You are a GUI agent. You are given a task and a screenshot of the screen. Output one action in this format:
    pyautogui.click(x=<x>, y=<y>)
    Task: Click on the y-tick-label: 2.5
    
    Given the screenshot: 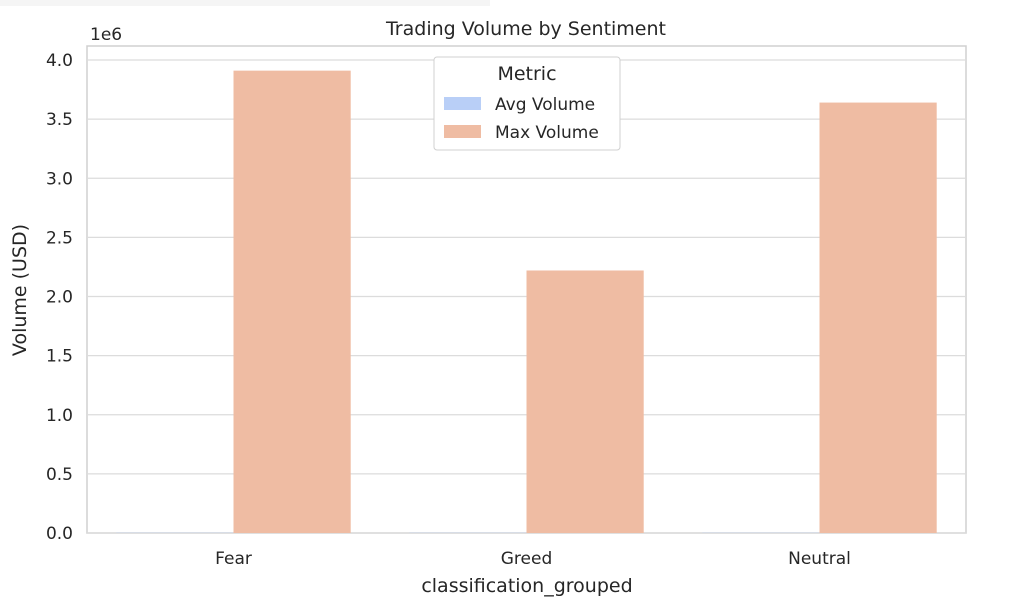 What is the action you would take?
    pyautogui.click(x=59, y=238)
    